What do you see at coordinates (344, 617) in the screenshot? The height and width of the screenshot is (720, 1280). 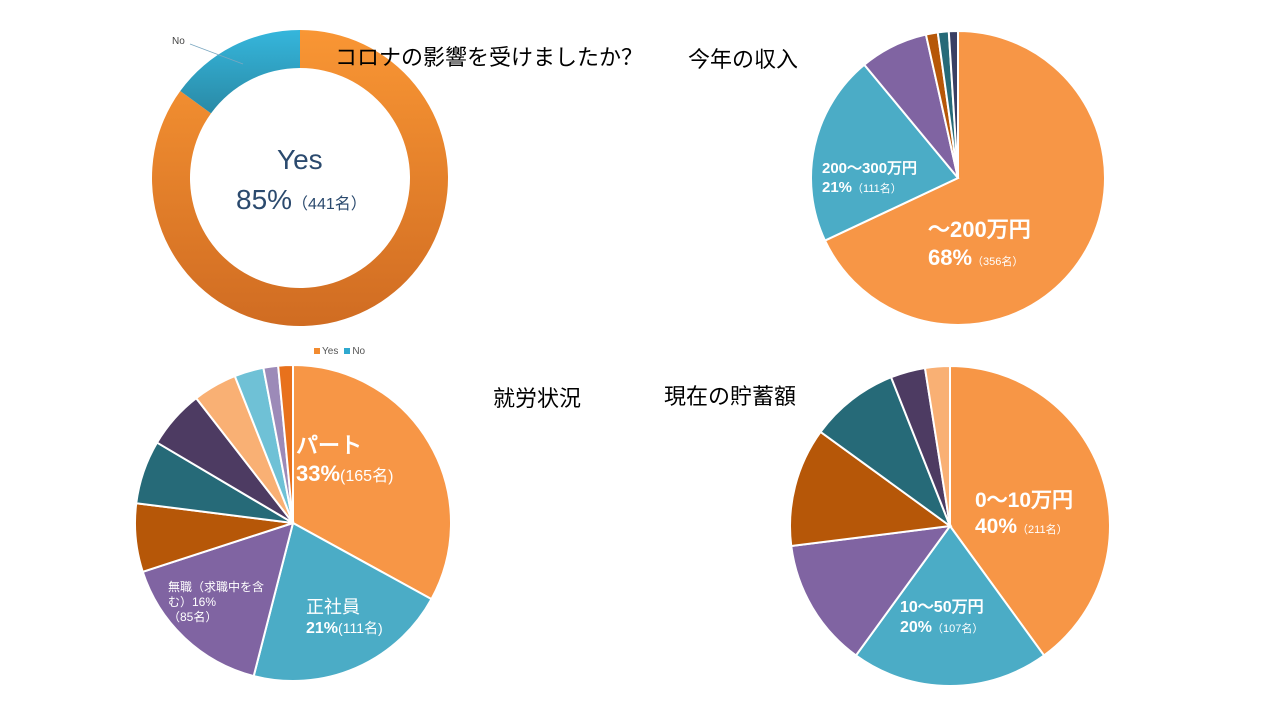 I see `employment-label-2: 正社員 21%(111名)` at bounding box center [344, 617].